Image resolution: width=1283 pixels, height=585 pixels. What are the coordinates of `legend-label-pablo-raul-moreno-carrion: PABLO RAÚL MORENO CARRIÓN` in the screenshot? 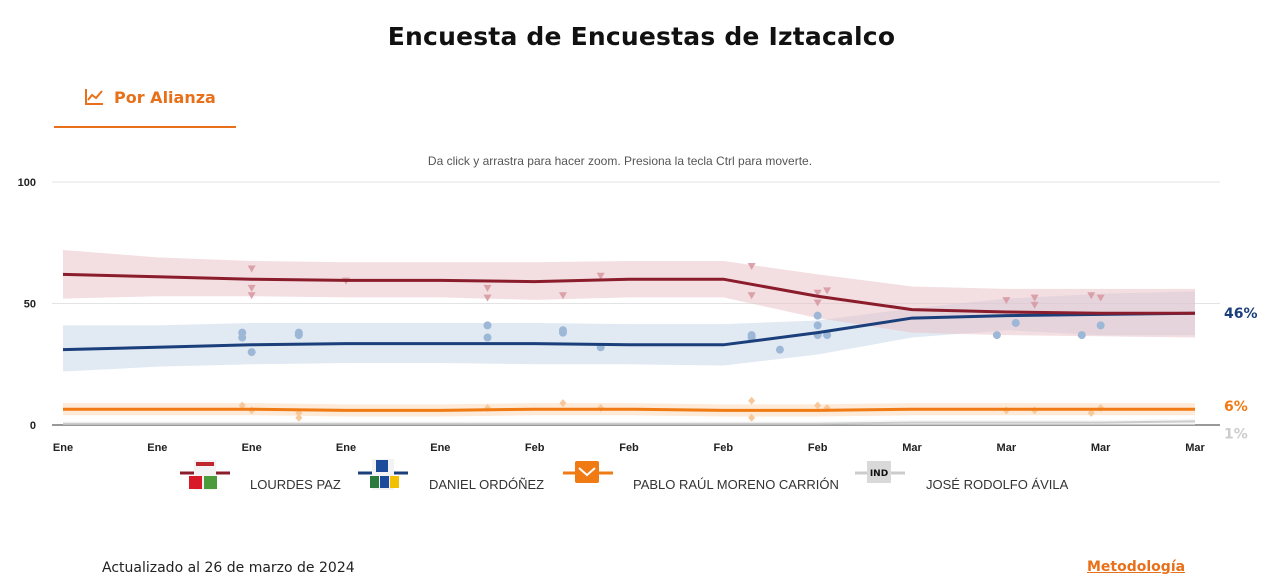 It's located at (736, 484).